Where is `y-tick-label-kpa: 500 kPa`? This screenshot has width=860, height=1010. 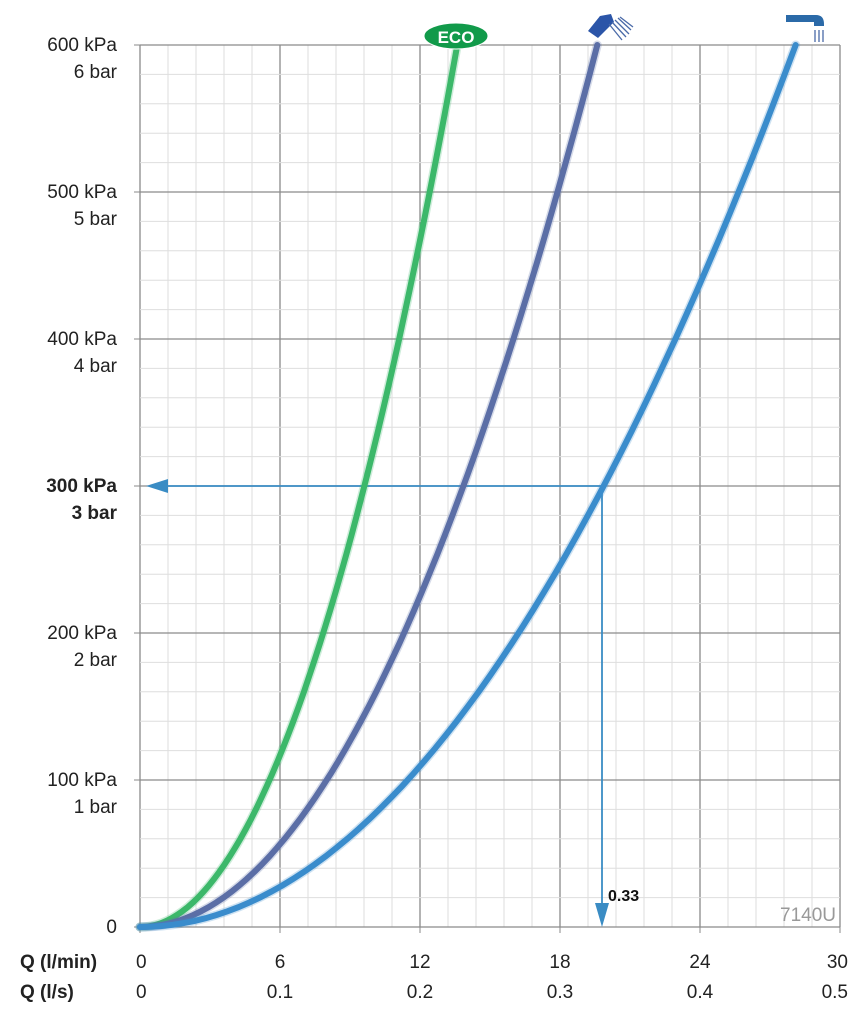
y-tick-label-kpa: 500 kPa is located at coordinates (82, 192).